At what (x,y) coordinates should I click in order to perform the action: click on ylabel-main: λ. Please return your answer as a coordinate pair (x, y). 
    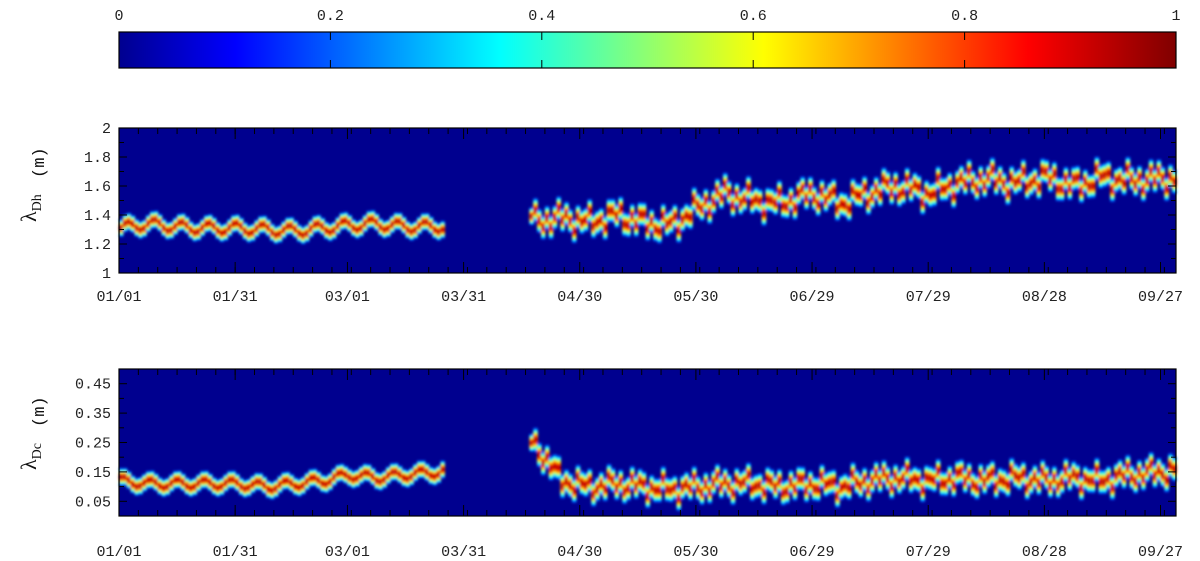
    Looking at the image, I should click on (28, 464).